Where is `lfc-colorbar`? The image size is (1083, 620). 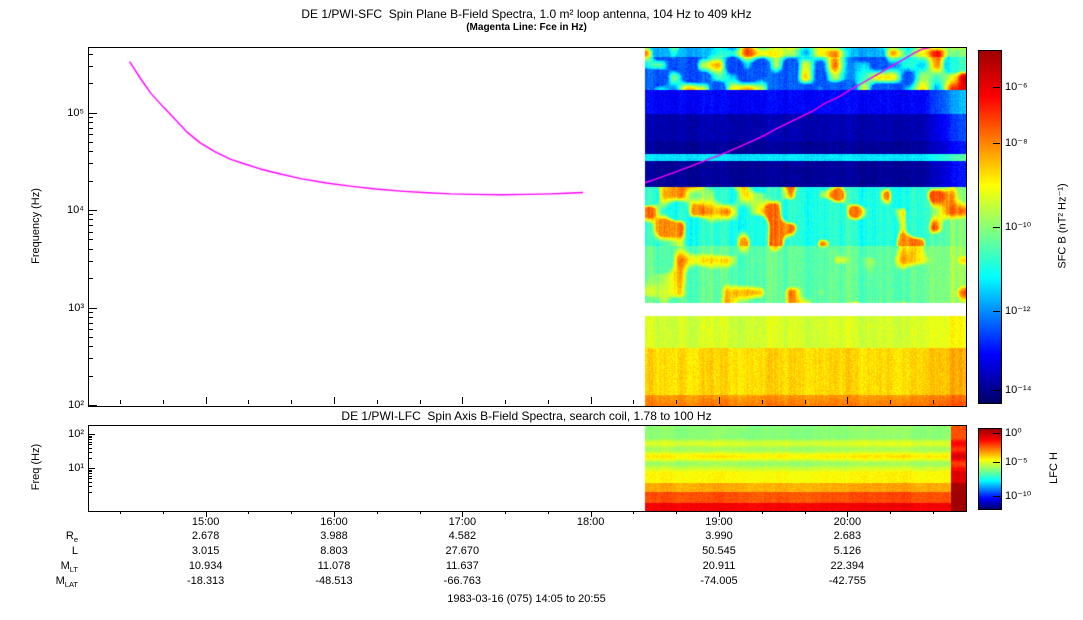 lfc-colorbar is located at coordinates (990, 469).